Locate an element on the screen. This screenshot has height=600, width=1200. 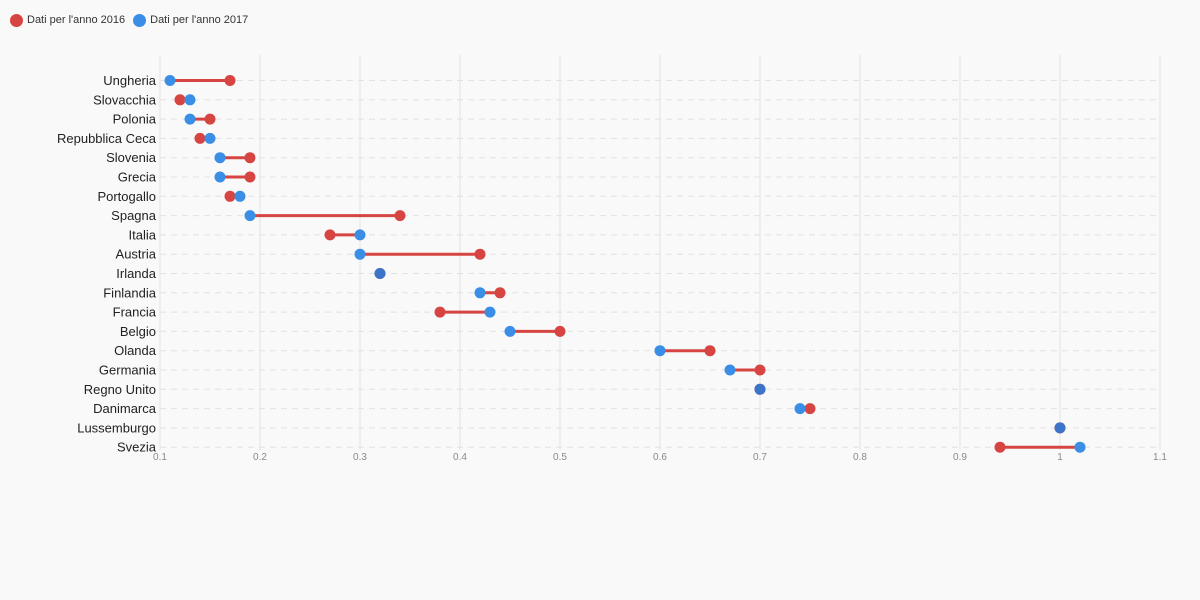
category-label: Portogallo is located at coordinates (126, 196).